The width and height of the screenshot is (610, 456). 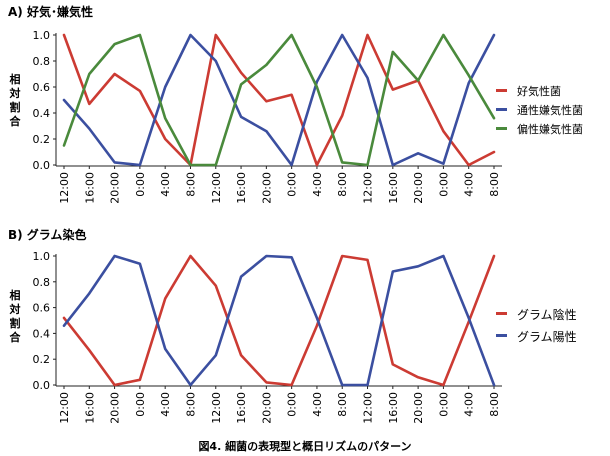 What do you see at coordinates (42, 35) in the screenshot?
I see `chart-a-y-tick-label: 1.0` at bounding box center [42, 35].